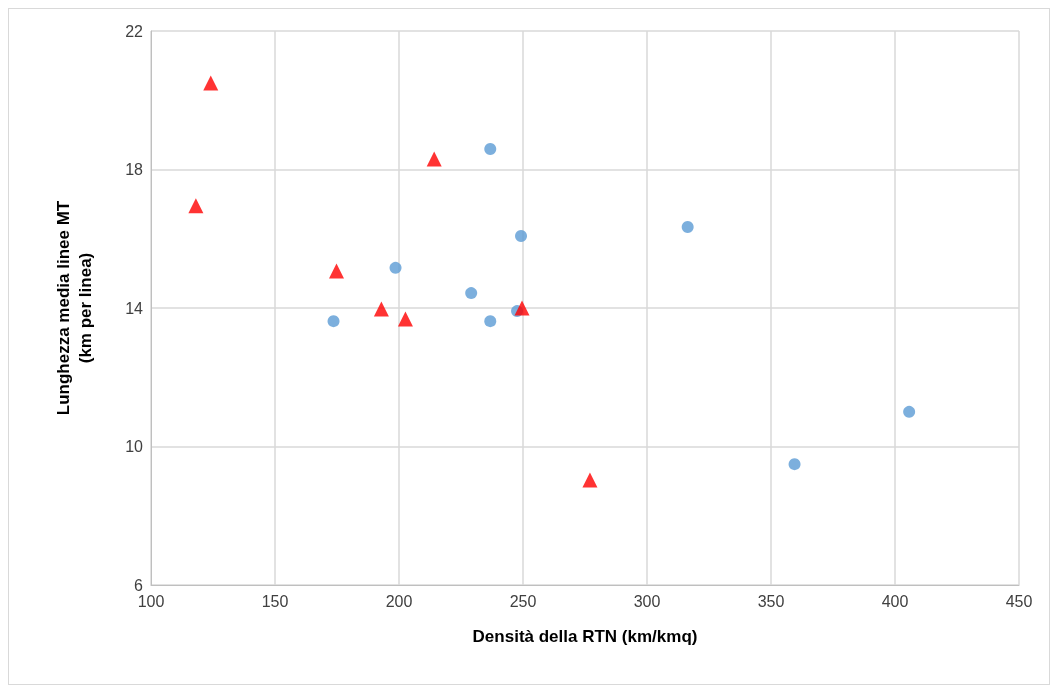 This screenshot has width=1058, height=691. I want to click on x-axis-title: Densità della RTN (km/kmq), so click(585, 636).